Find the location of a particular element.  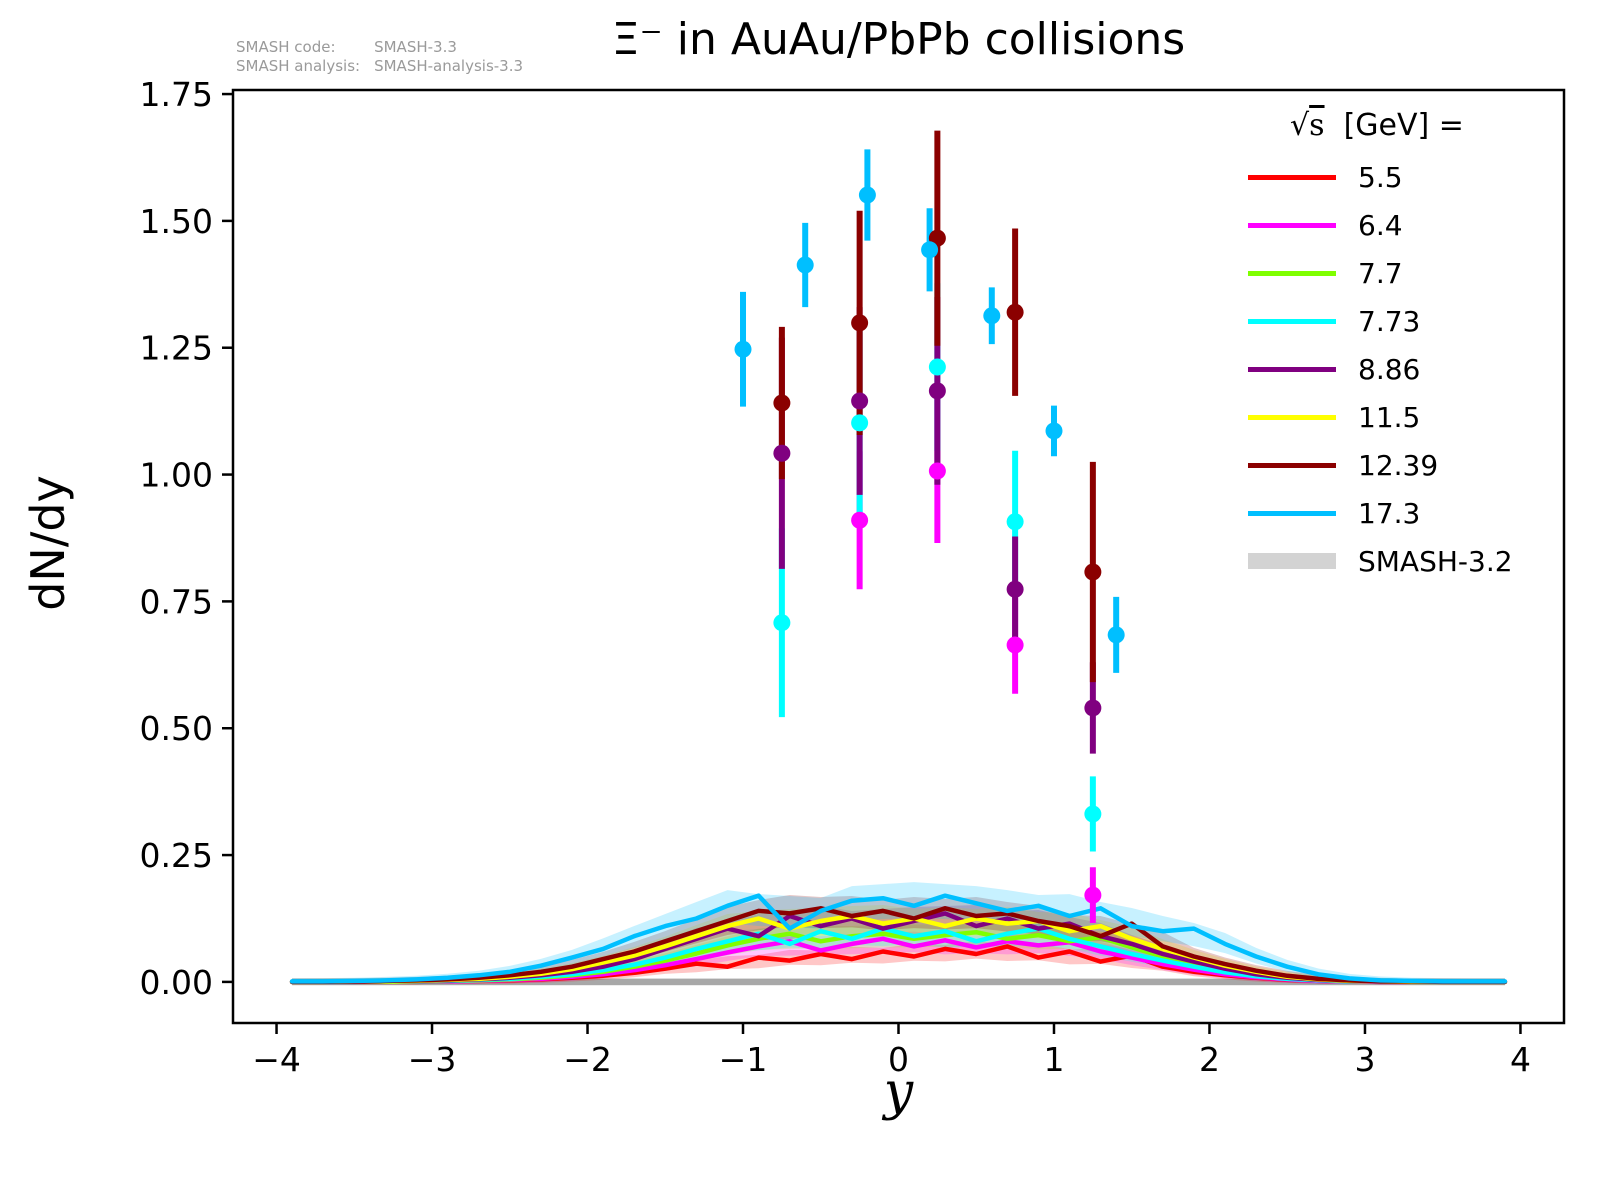

series-line-17.3 is located at coordinates (898, 938).